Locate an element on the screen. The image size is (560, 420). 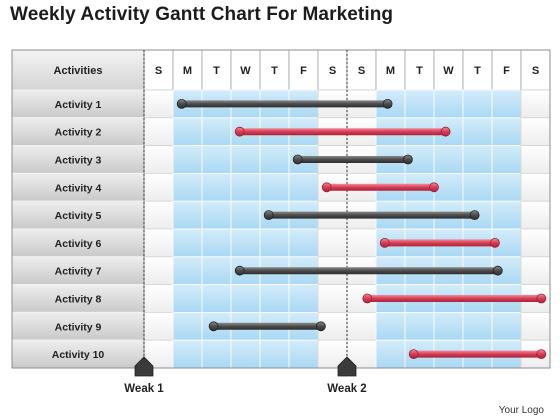
activity-label: Activity 2 is located at coordinates (78, 133).